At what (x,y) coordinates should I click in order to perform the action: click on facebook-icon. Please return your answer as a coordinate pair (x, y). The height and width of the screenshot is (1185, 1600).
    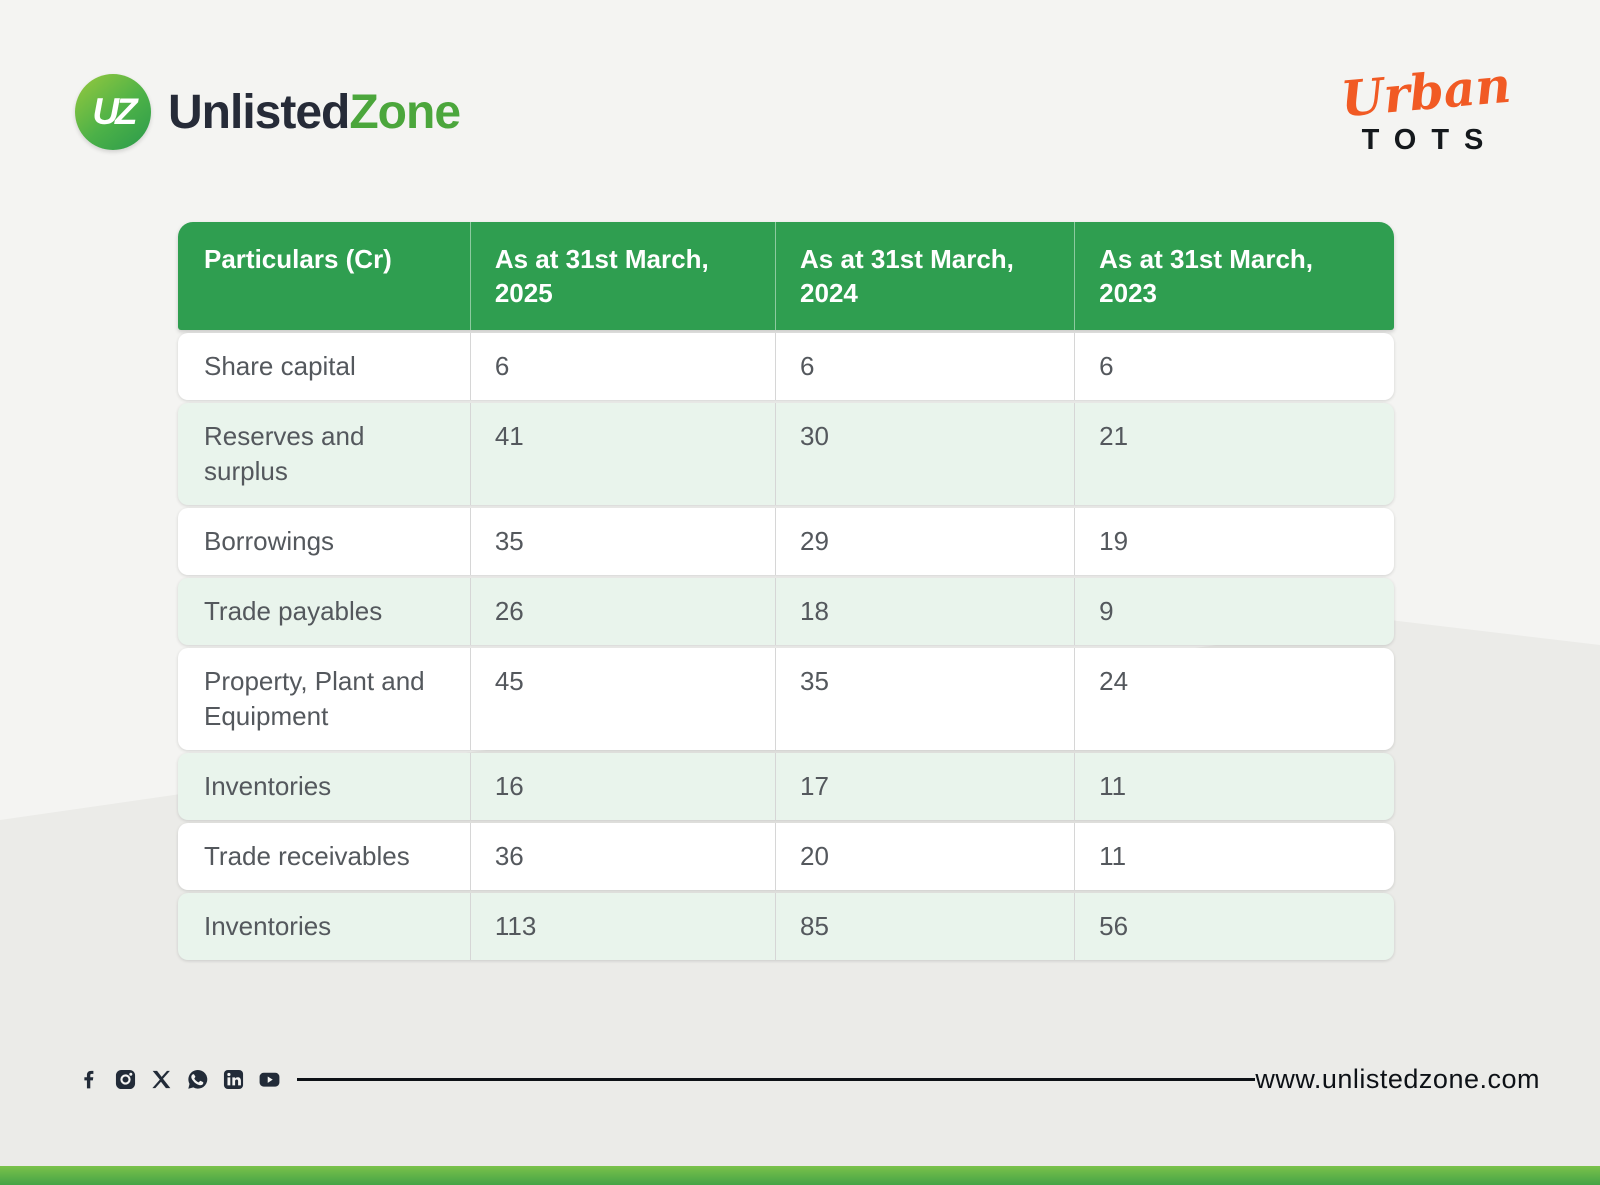
    Looking at the image, I should click on (89, 1079).